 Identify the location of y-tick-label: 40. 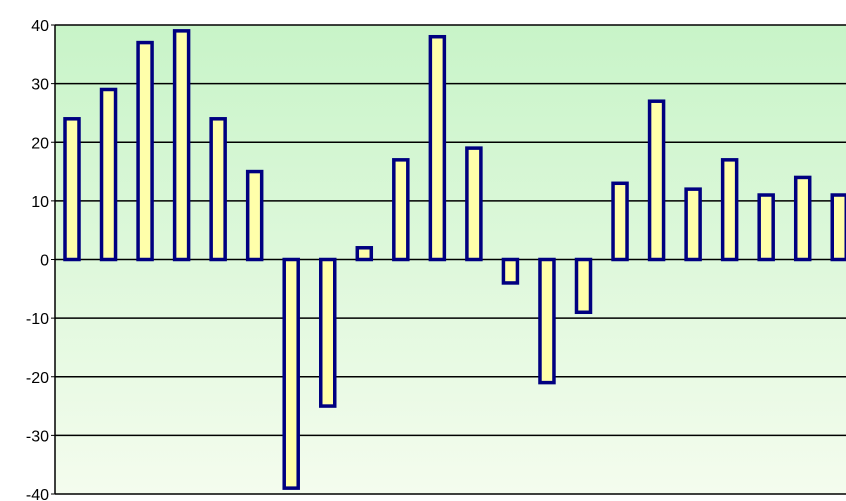
(40, 26).